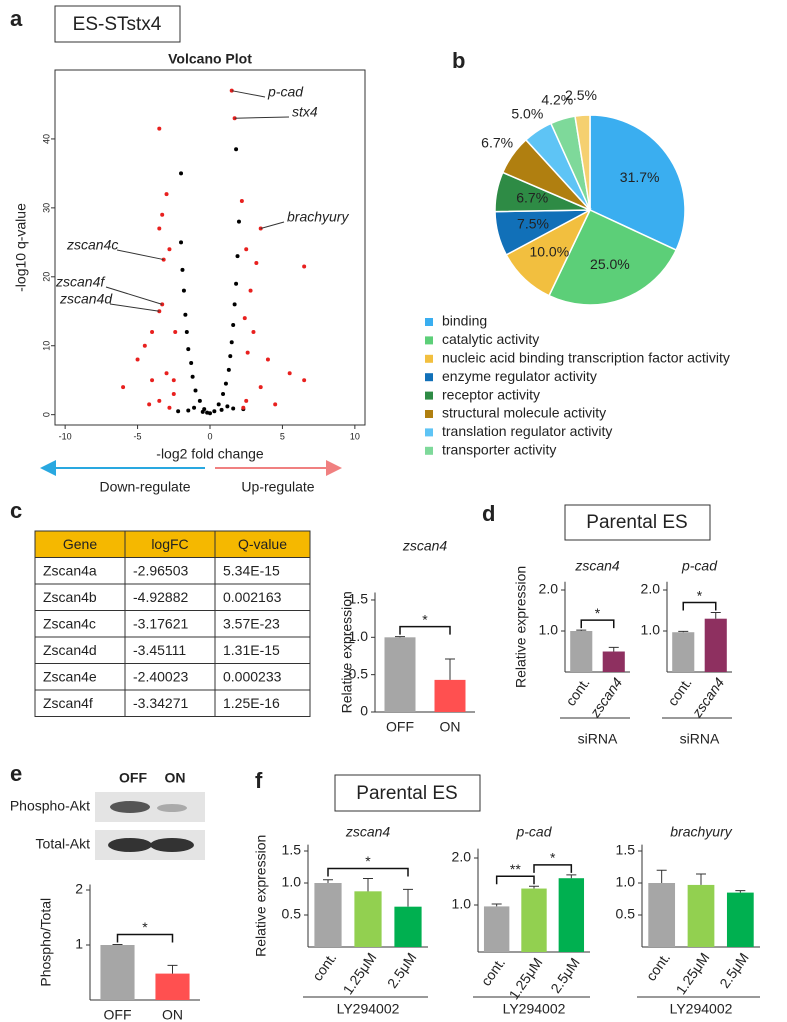  Describe the element at coordinates (527, 431) in the screenshot. I see `legend-label: translation regulator activity` at that location.